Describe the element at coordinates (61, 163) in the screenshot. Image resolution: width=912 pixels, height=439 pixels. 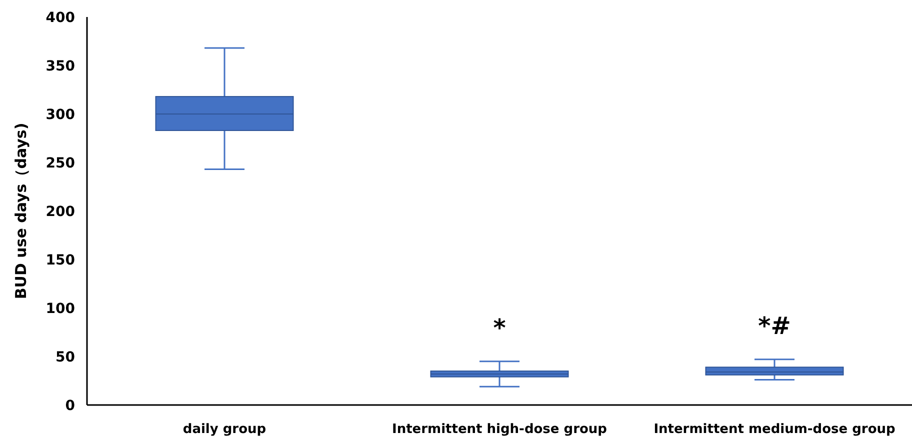
I see `y-tick-label: 250` at that location.